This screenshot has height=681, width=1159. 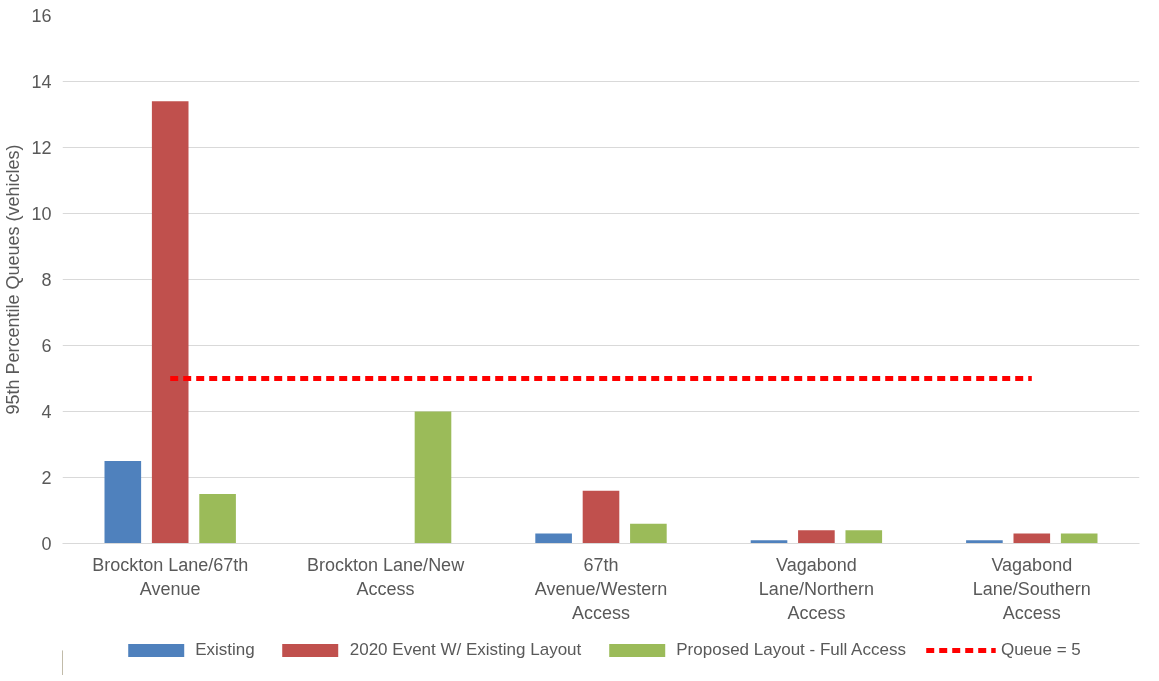 What do you see at coordinates (46, 544) in the screenshot?
I see `y-tick-label: 0` at bounding box center [46, 544].